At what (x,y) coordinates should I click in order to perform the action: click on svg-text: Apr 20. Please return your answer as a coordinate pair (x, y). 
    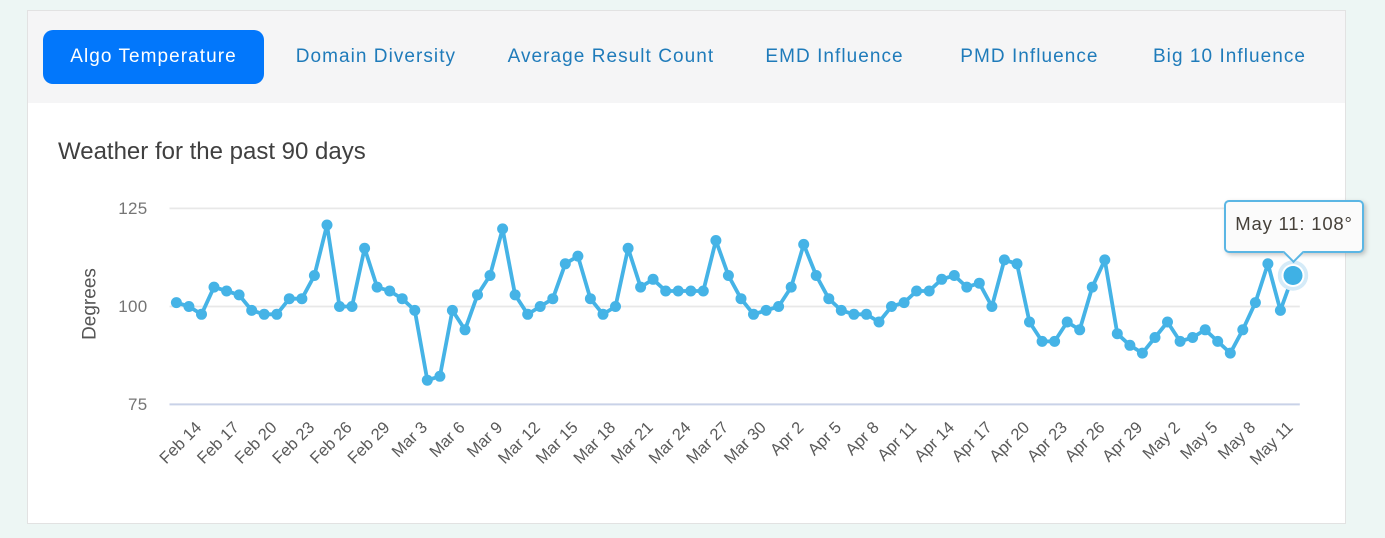
    Looking at the image, I should click on (1009, 442).